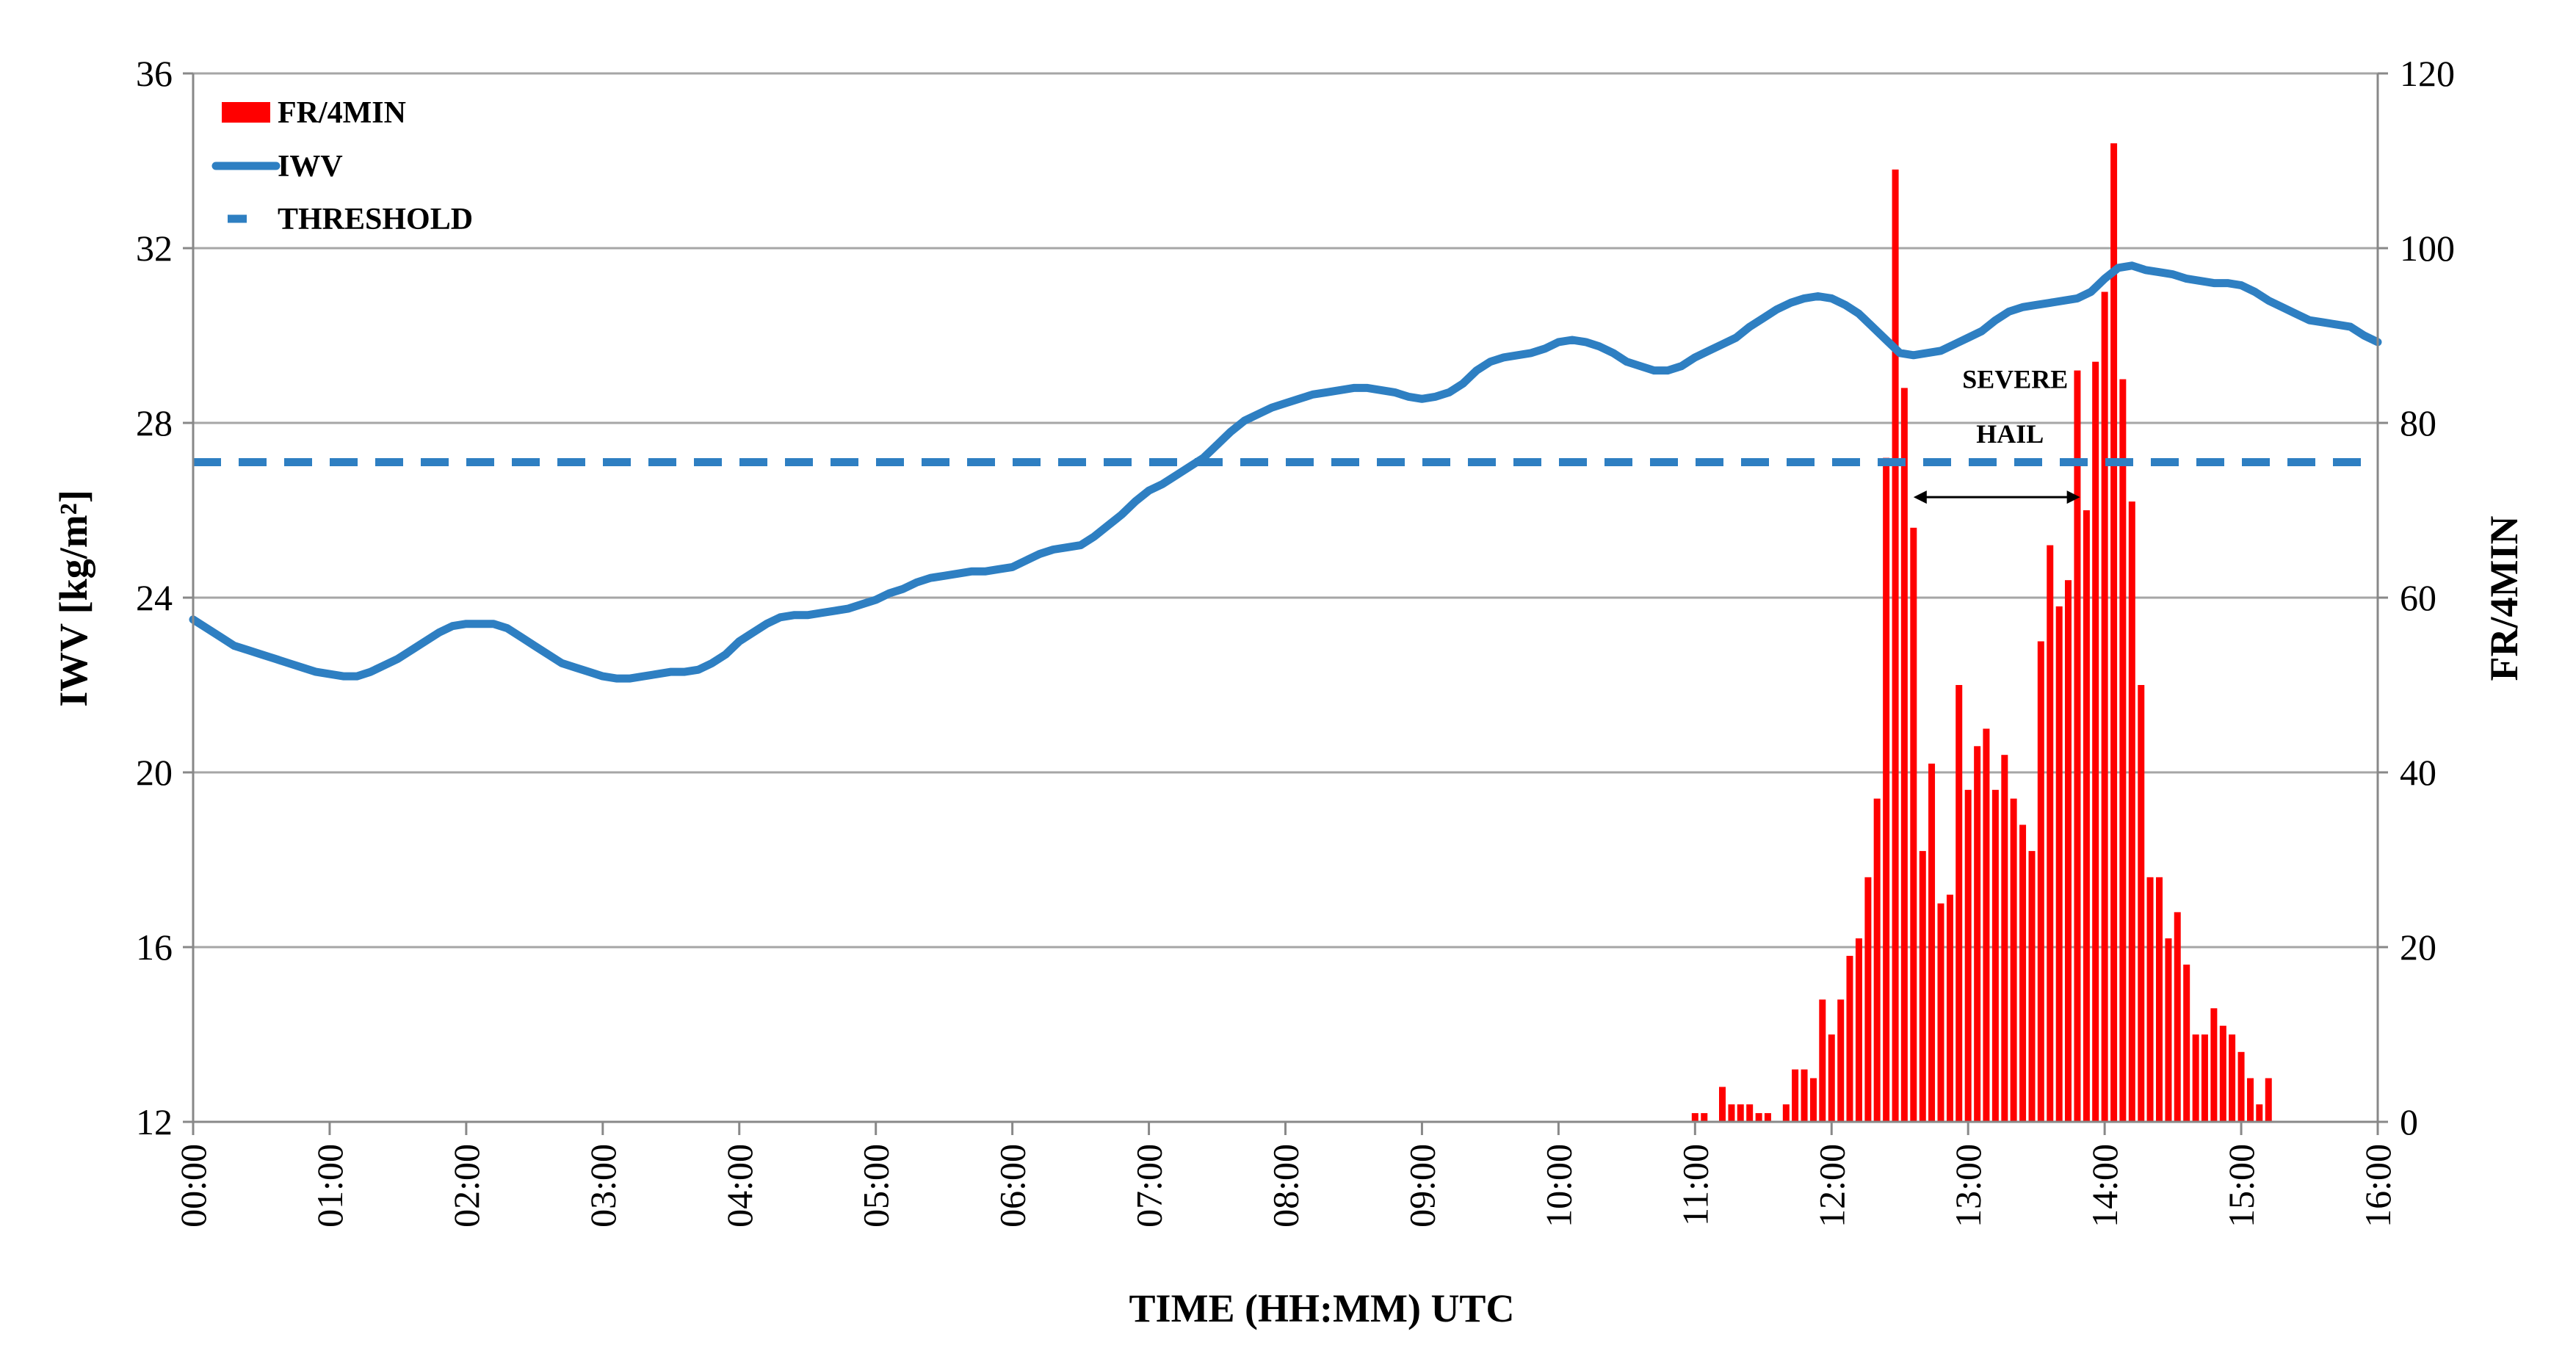 Image resolution: width=2576 pixels, height=1359 pixels. Describe the element at coordinates (2504, 598) in the screenshot. I see `right-y-axis-title: FR/4MIN` at that location.